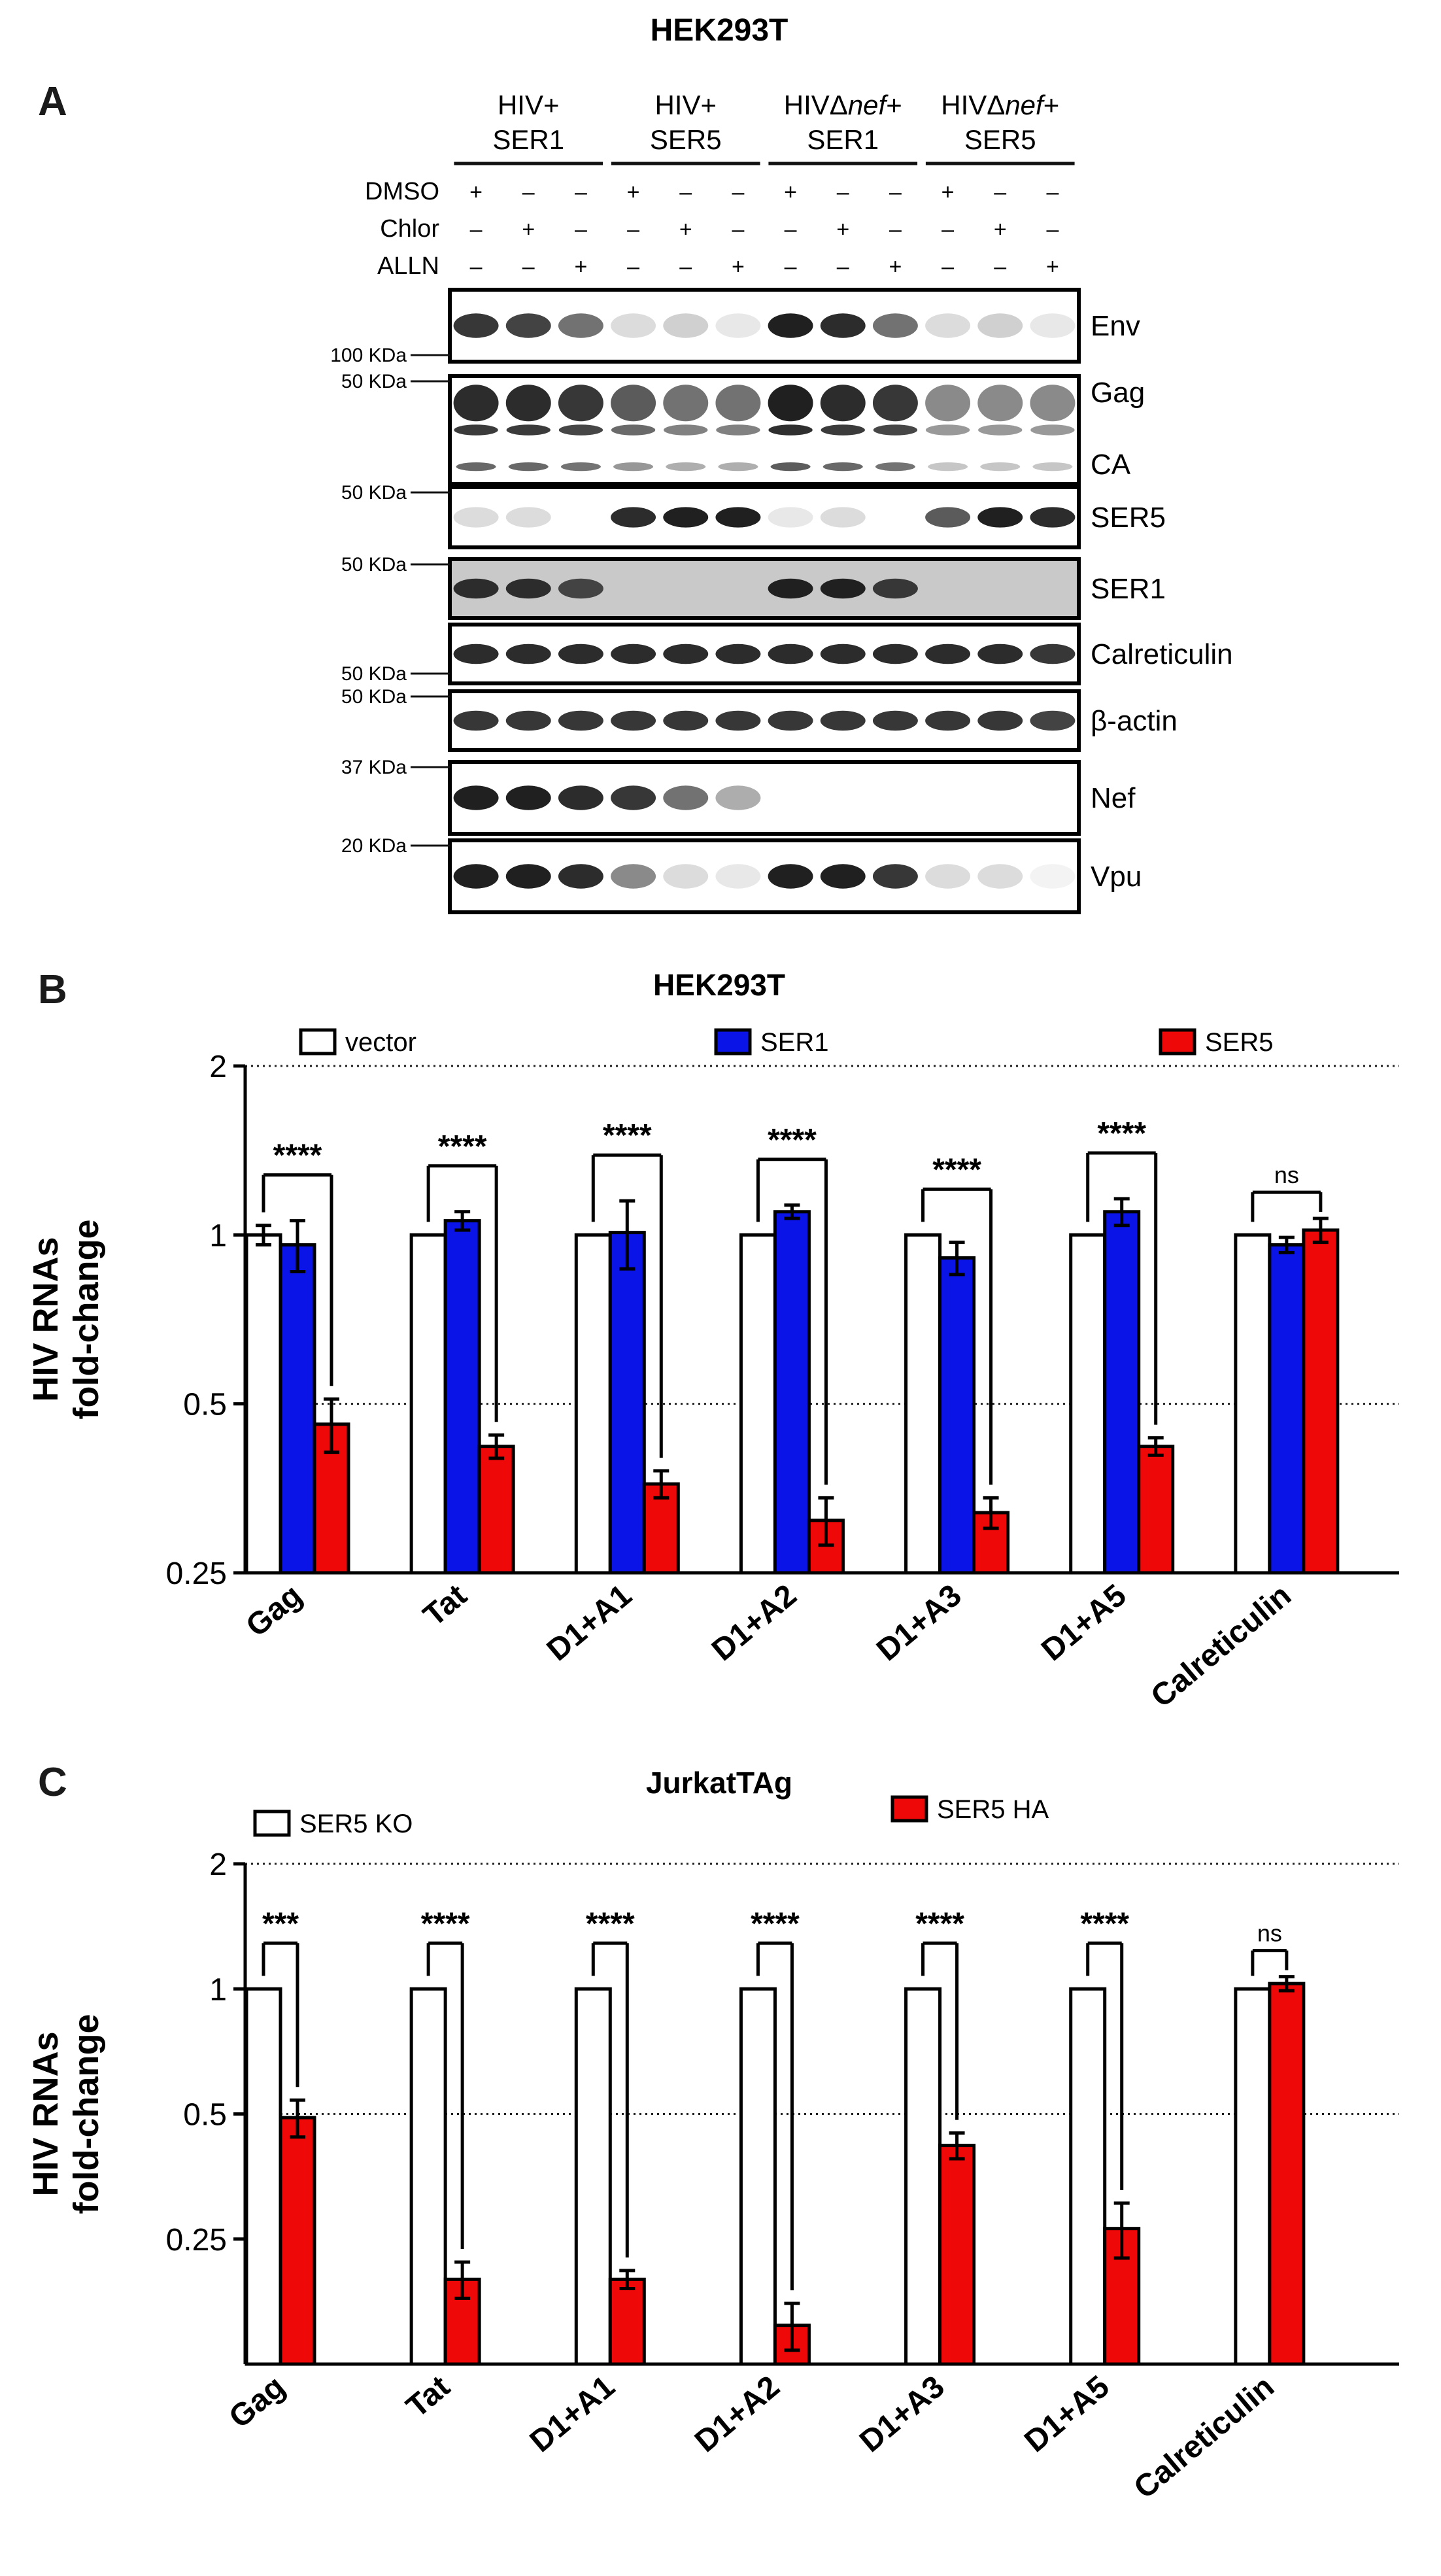  Describe the element at coordinates (1134, 721) in the screenshot. I see `blot-label: β-actin` at that location.